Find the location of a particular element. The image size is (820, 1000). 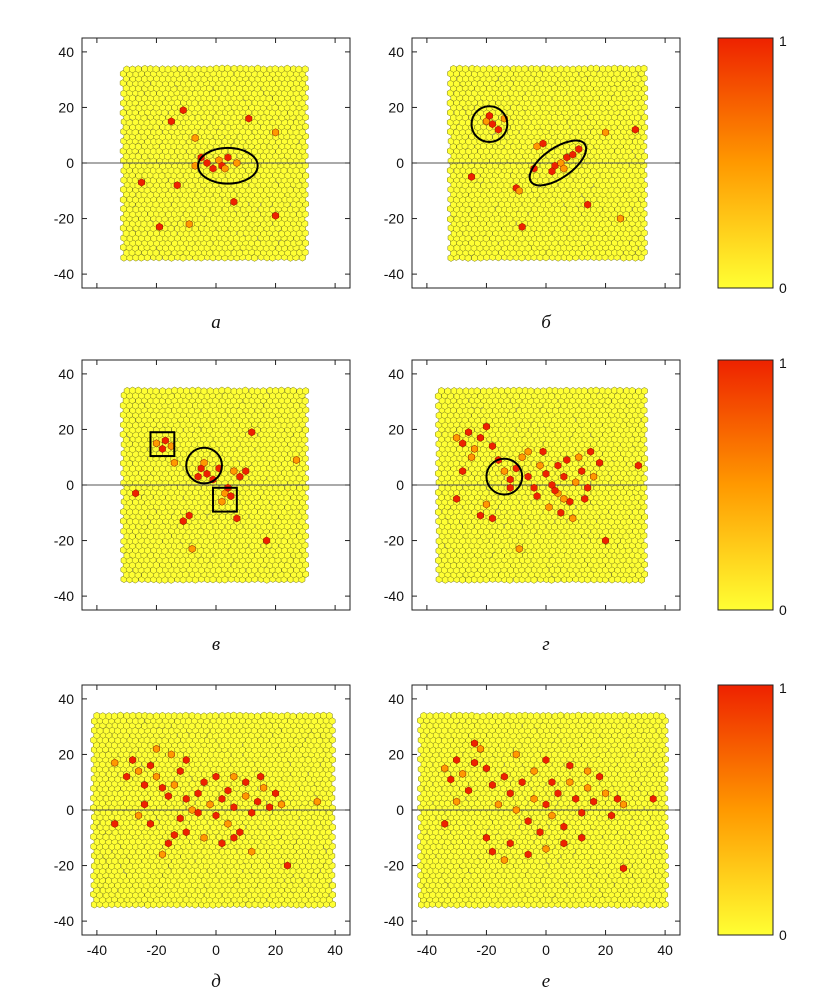

panel-caption: д is located at coordinates (216, 981).